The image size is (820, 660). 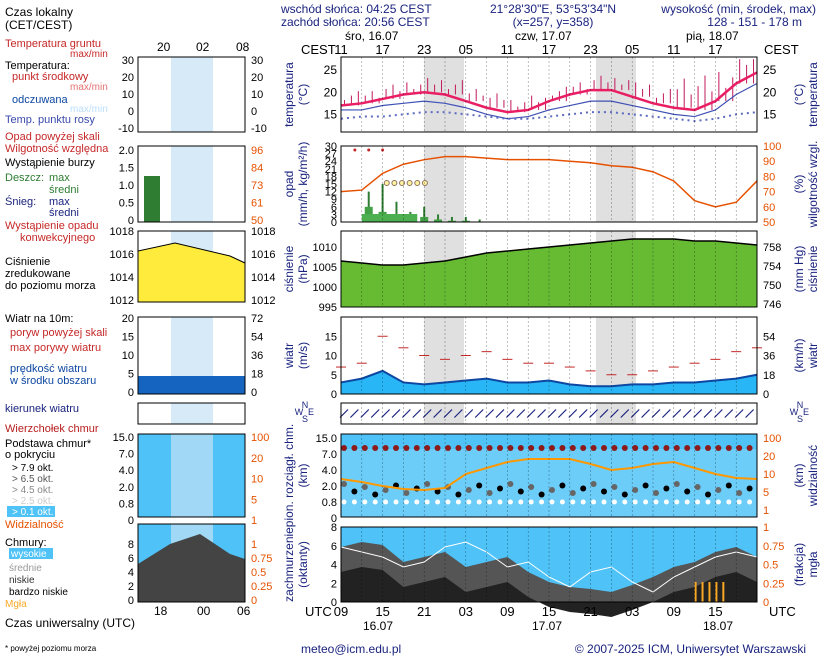 What do you see at coordinates (305, 419) in the screenshot?
I see `compass-letter-left: S` at bounding box center [305, 419].